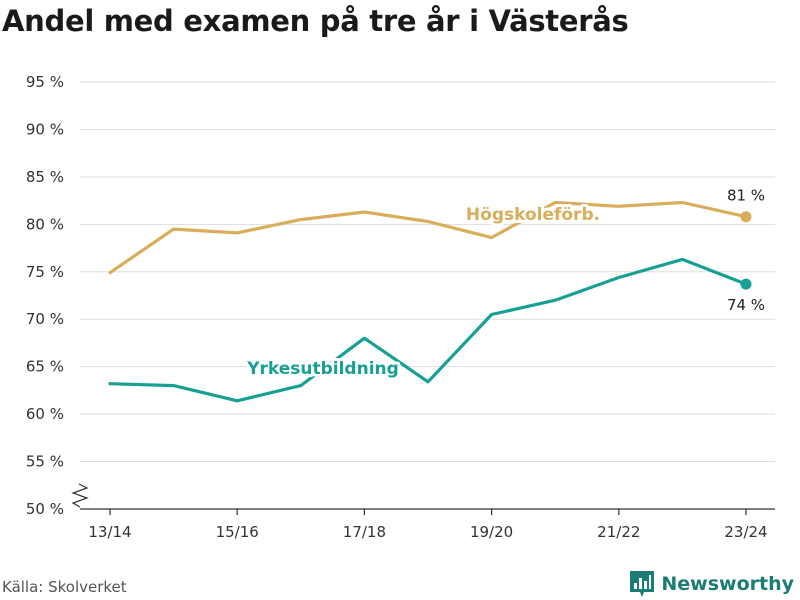  What do you see at coordinates (45, 272) in the screenshot?
I see `y-tick-label: 75 %` at bounding box center [45, 272].